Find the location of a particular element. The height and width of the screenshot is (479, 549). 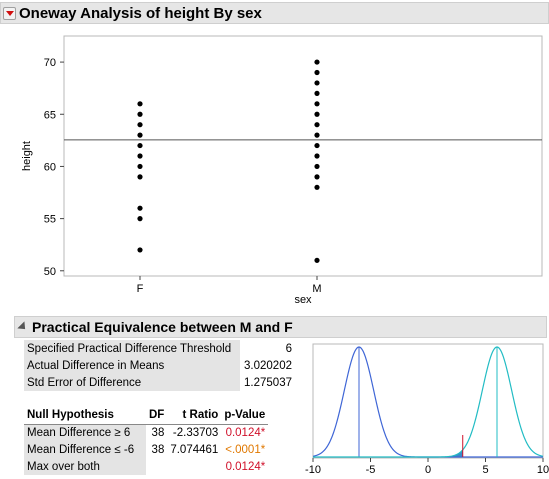

table-row: Actual Difference in Means 3.020202 is located at coordinates (159, 365).